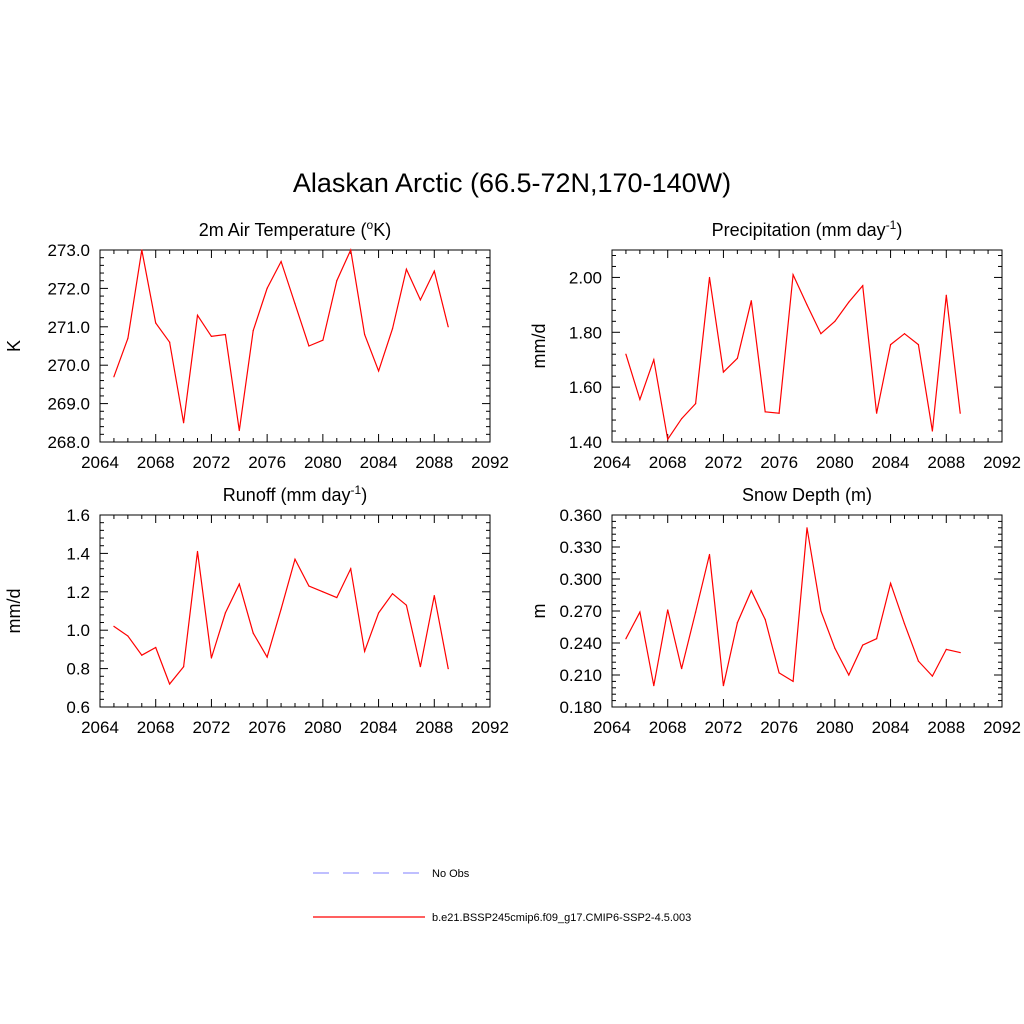 The image size is (1024, 1024). I want to click on y-tick-label: 0.240, so click(580, 643).